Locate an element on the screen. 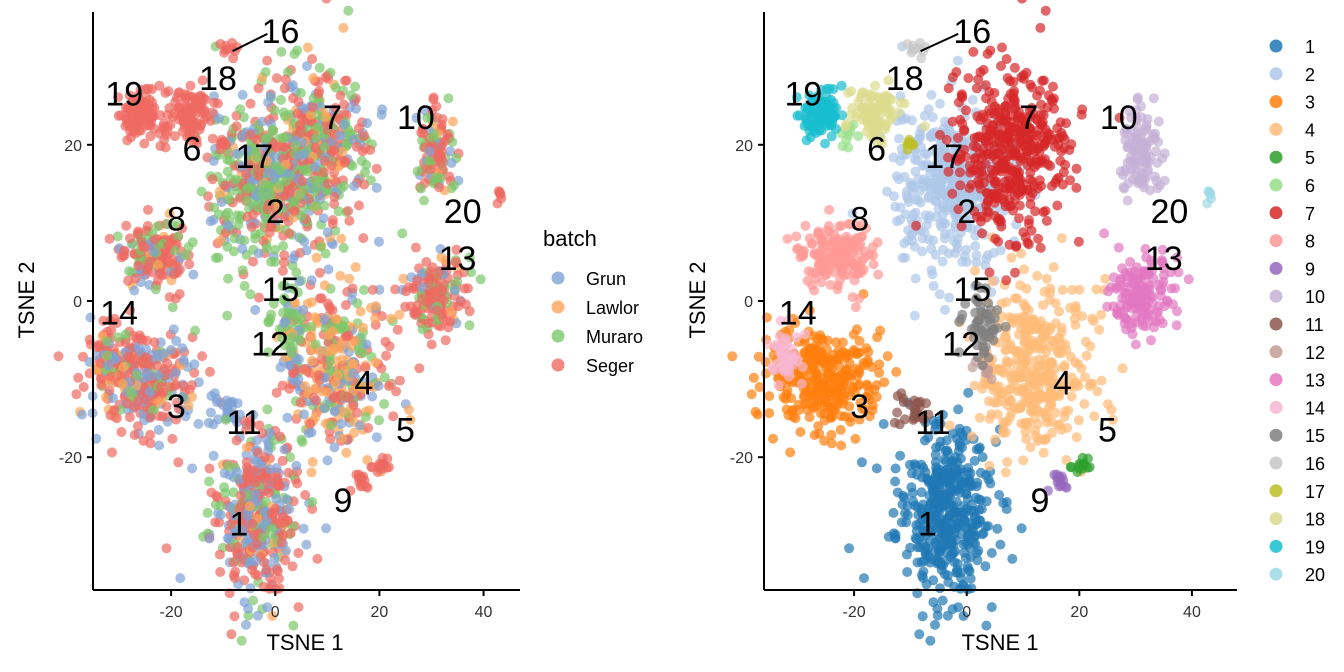 This screenshot has width=1344, height=672. cluster-label-15: 15 is located at coordinates (281, 290).